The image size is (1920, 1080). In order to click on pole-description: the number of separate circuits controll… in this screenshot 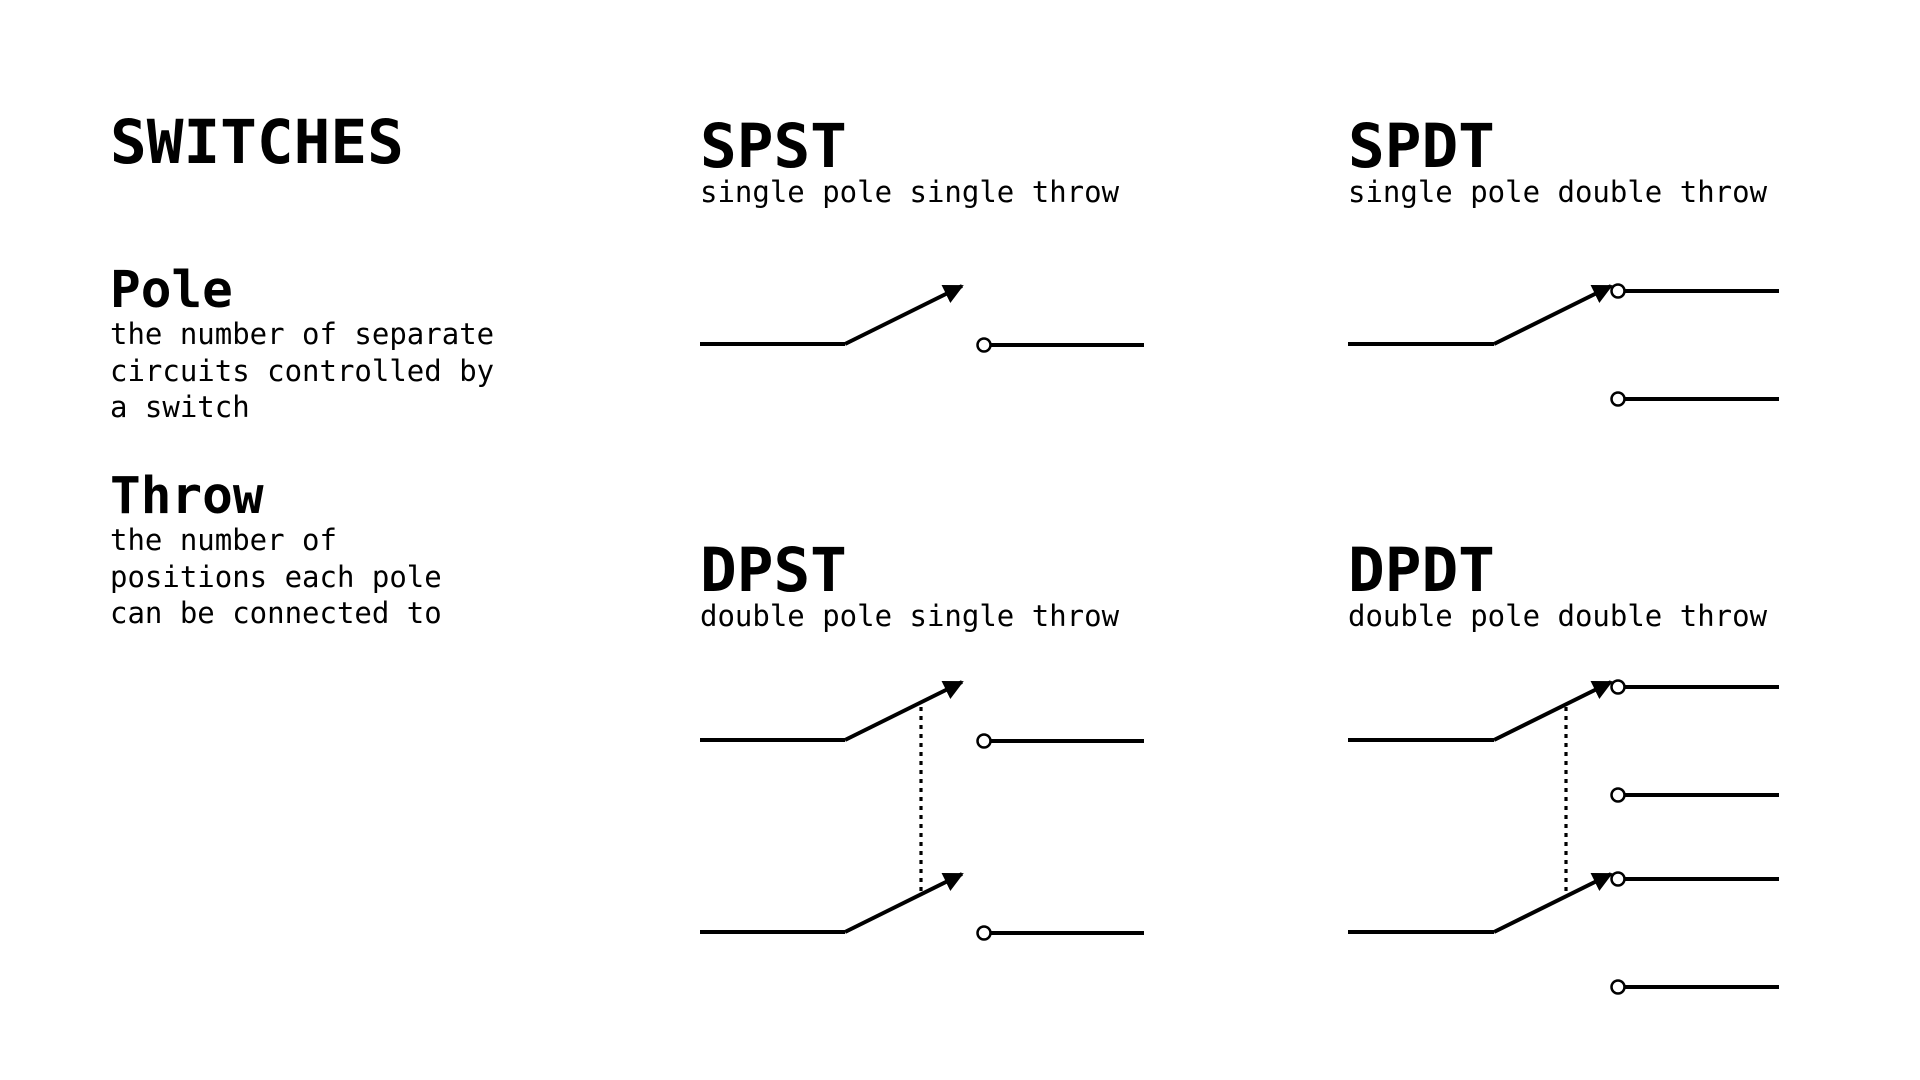, I will do `click(302, 370)`.